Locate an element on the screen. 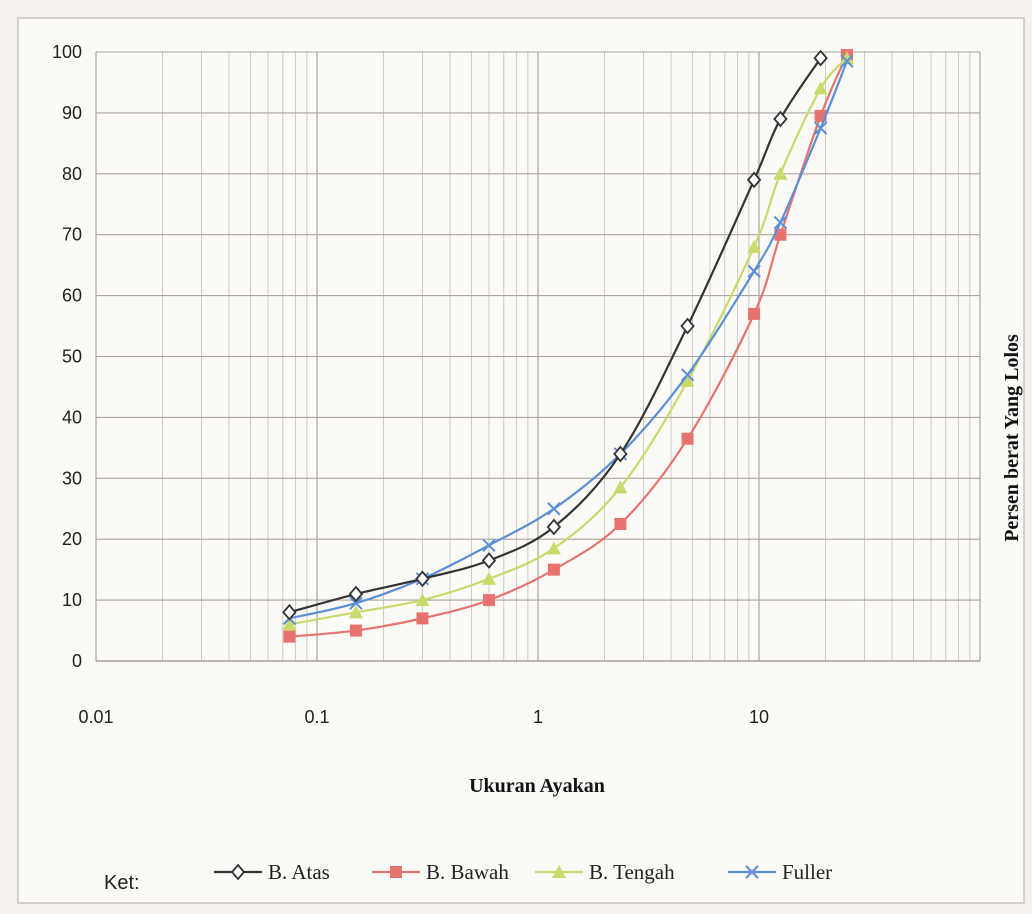  y-tick-label: 0 is located at coordinates (77, 661).